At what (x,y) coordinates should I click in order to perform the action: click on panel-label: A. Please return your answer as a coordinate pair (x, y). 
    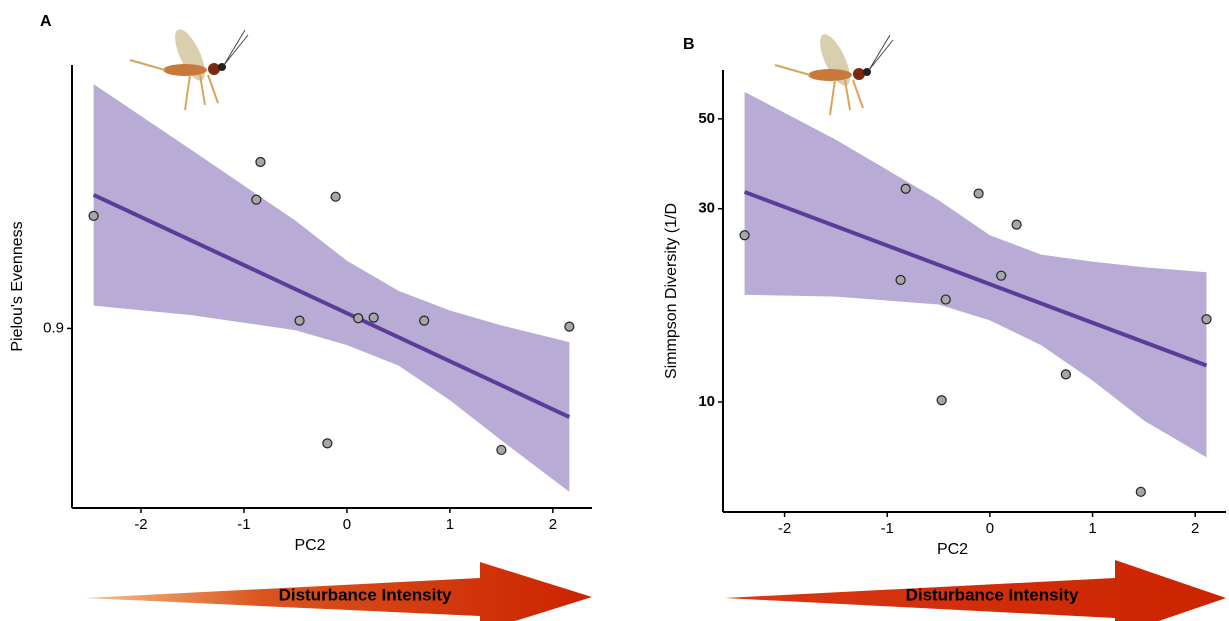
    Looking at the image, I should click on (46, 21).